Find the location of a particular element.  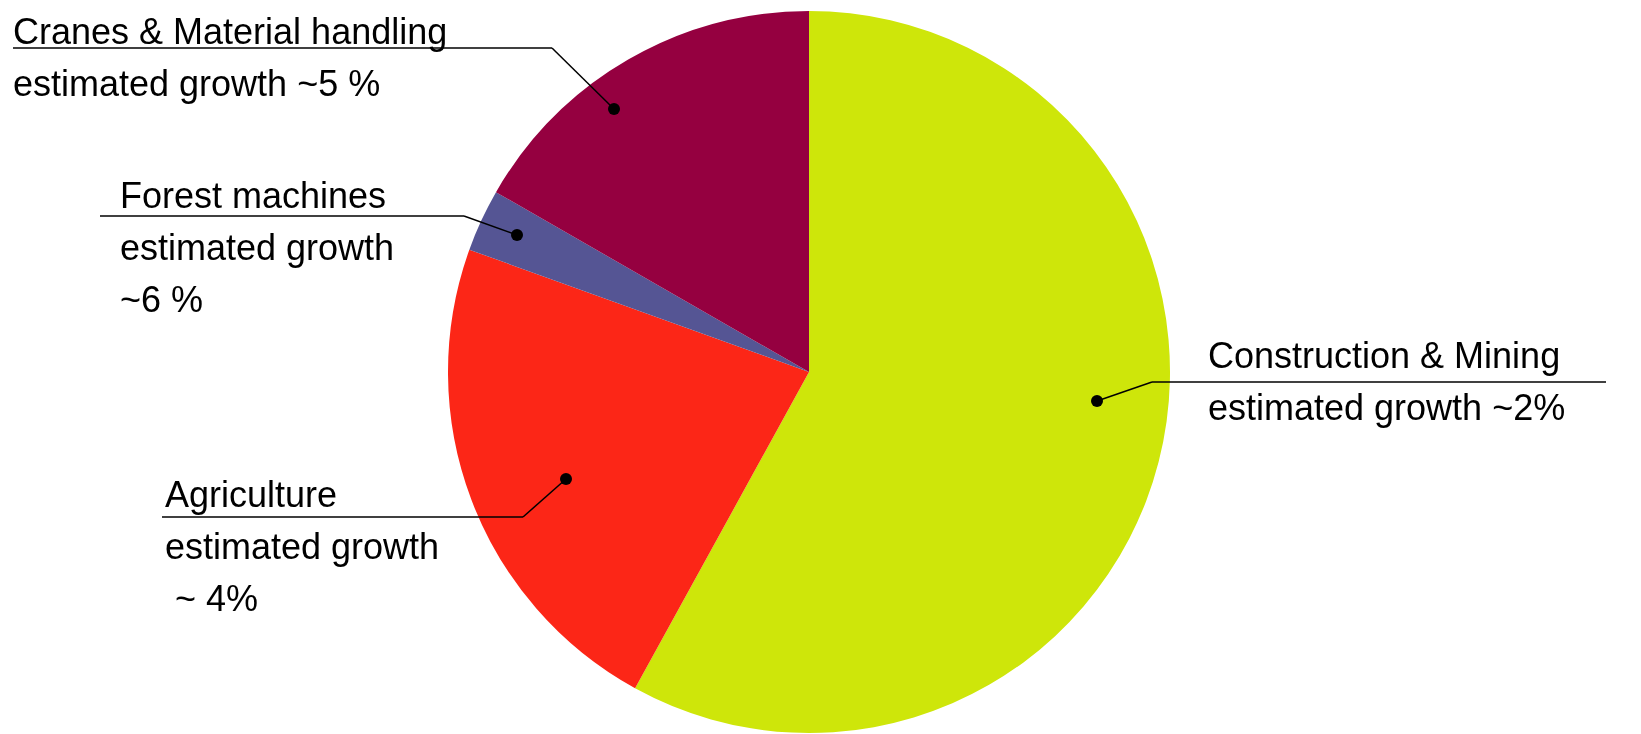

slice-label: Agriculture estimated growth ~ 4% is located at coordinates (302, 546).